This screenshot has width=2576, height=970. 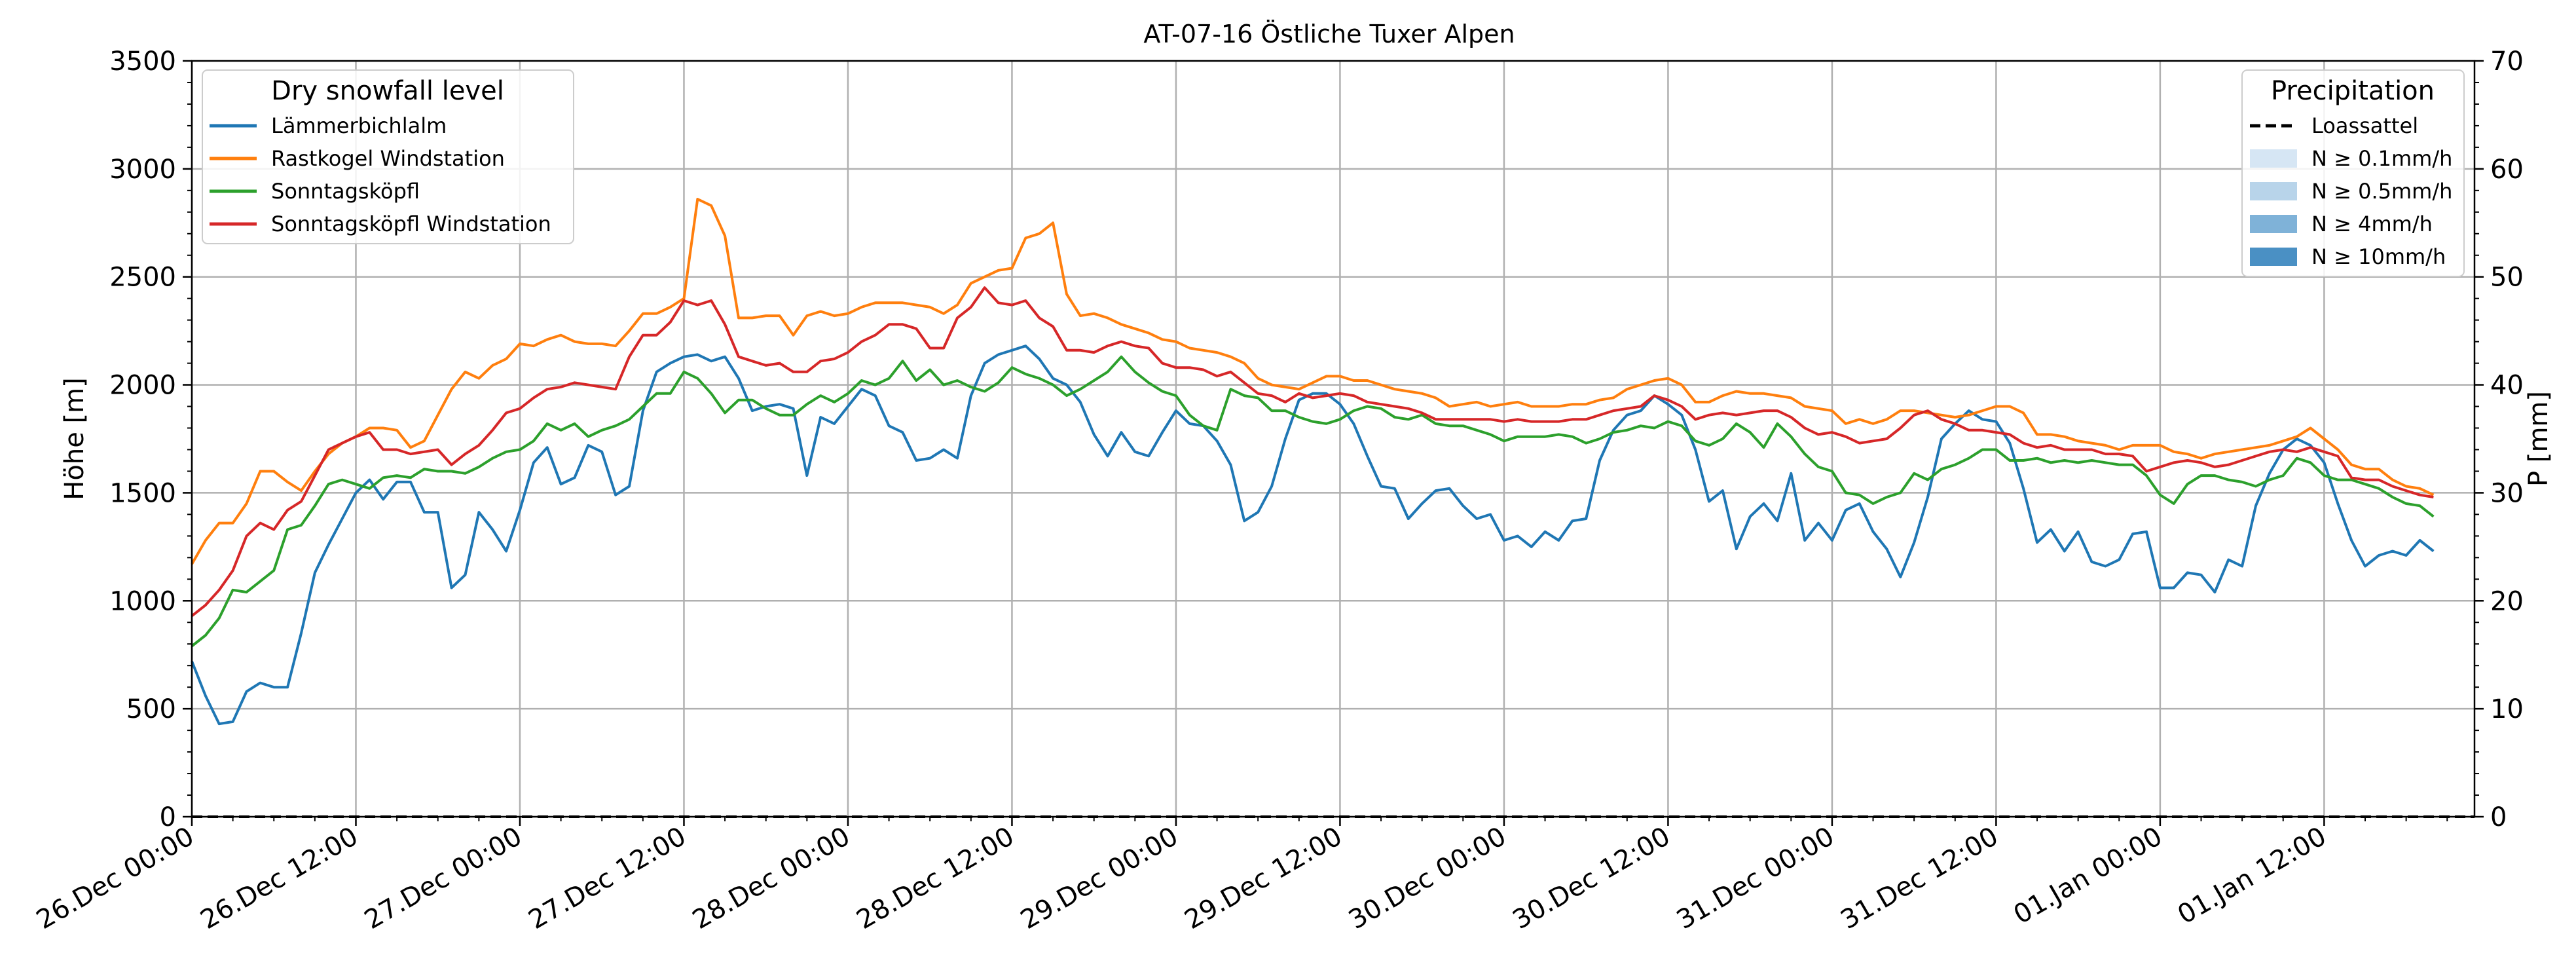 What do you see at coordinates (2539, 439) in the screenshot?
I see `y2-axis-label: P [mm]` at bounding box center [2539, 439].